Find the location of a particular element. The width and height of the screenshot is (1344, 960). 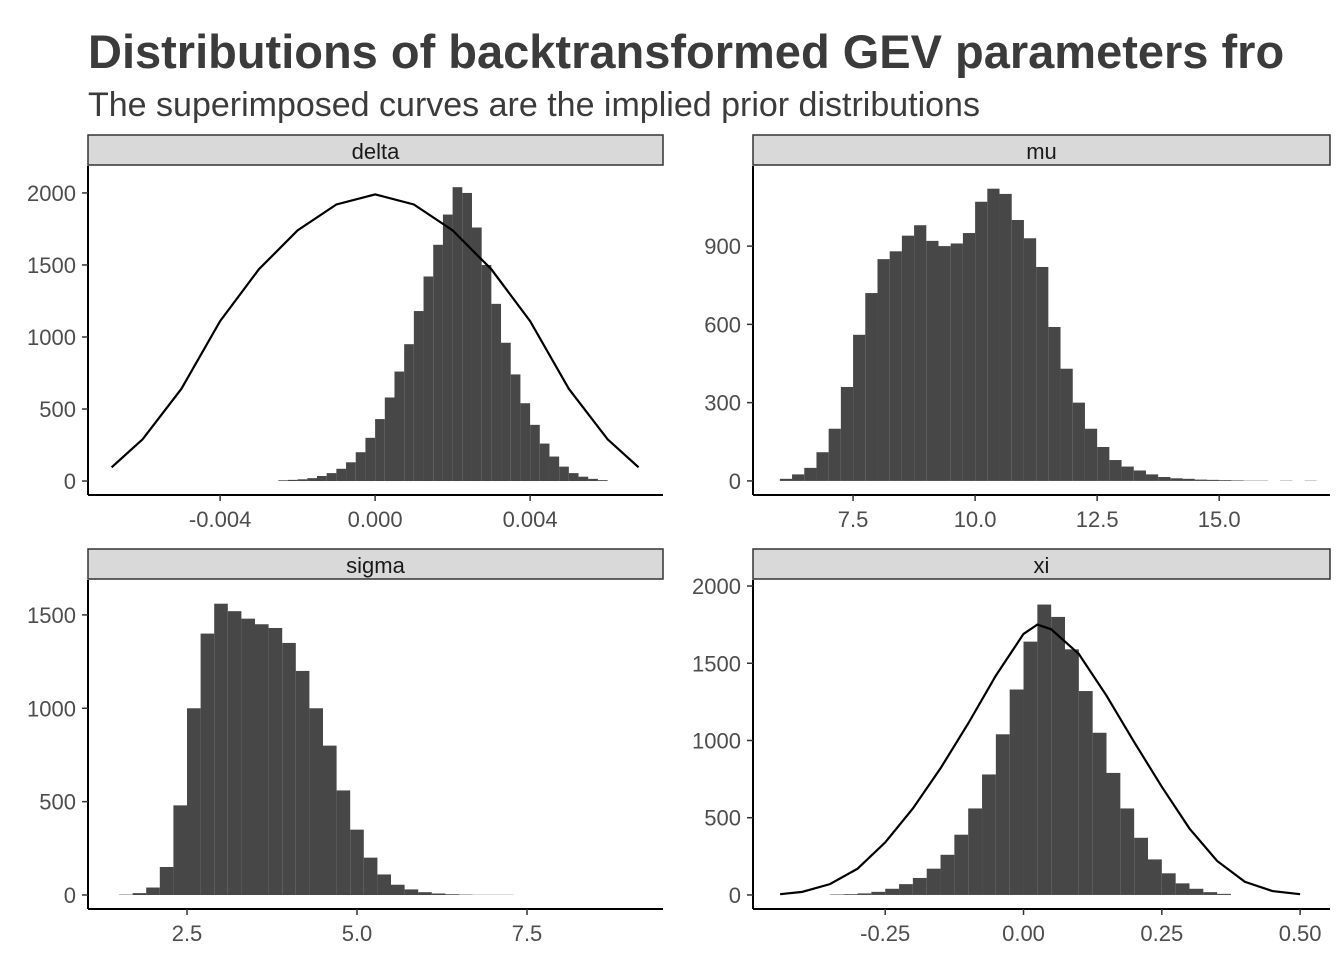

y-tick-label: 2000 is located at coordinates (51, 193).